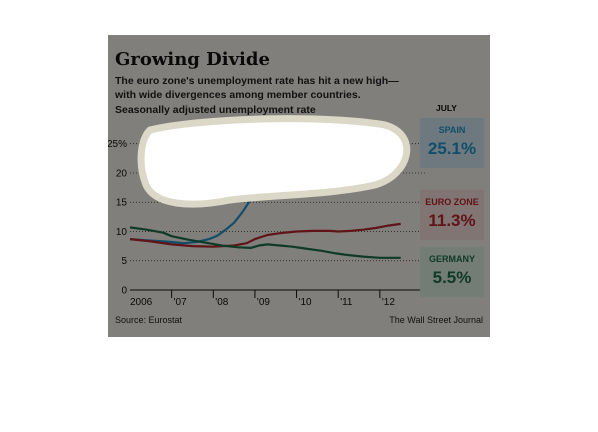  I want to click on series-name: GERMANY, so click(452, 259).